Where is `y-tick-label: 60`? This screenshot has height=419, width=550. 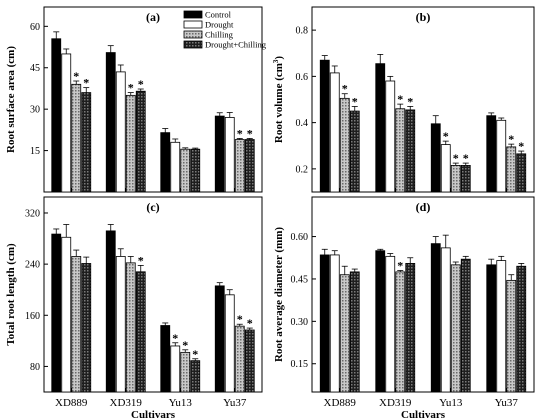 y-tick-label: 60 is located at coordinates (35, 27).